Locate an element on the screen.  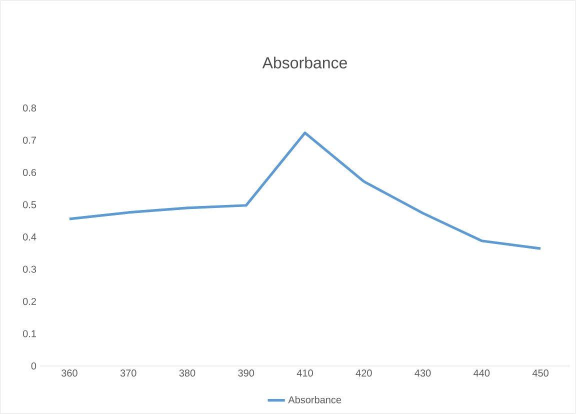
y-tick-label: 0.6 is located at coordinates (29, 172).